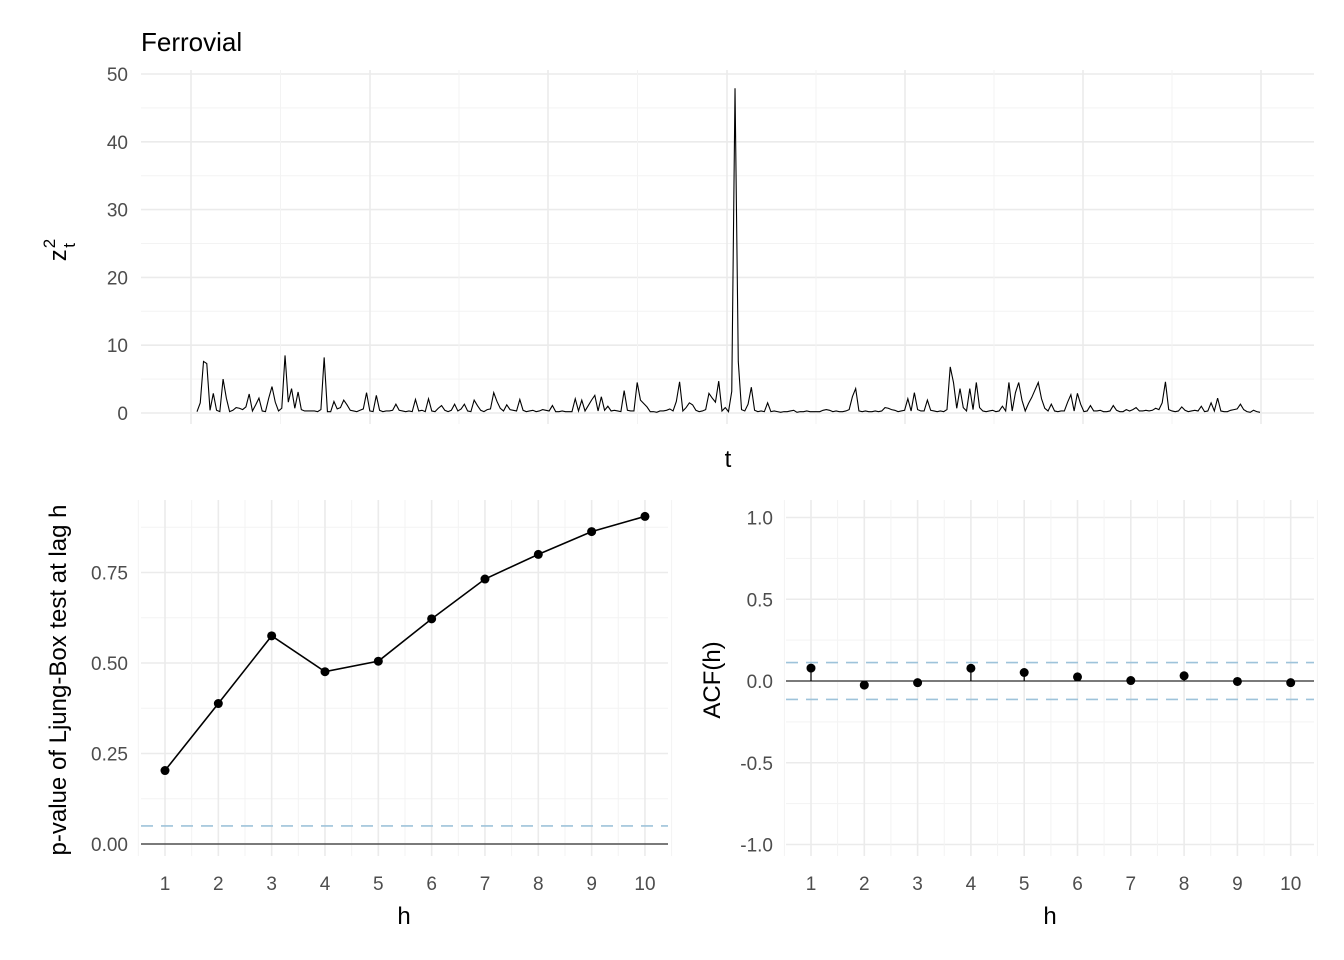 The image size is (1344, 960). I want to click on acf-y-tick-label: -0.5, so click(756, 764).